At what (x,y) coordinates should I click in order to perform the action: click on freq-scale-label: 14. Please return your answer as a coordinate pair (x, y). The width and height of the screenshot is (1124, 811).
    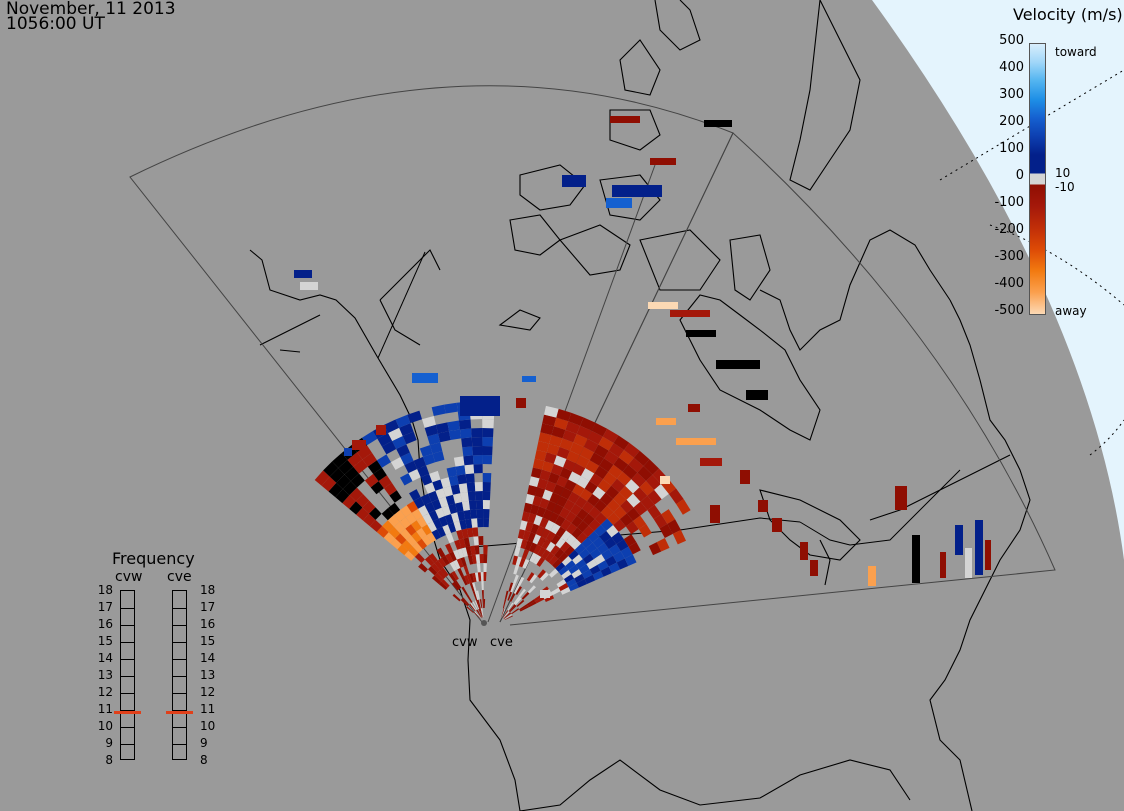
    Looking at the image, I should click on (208, 658).